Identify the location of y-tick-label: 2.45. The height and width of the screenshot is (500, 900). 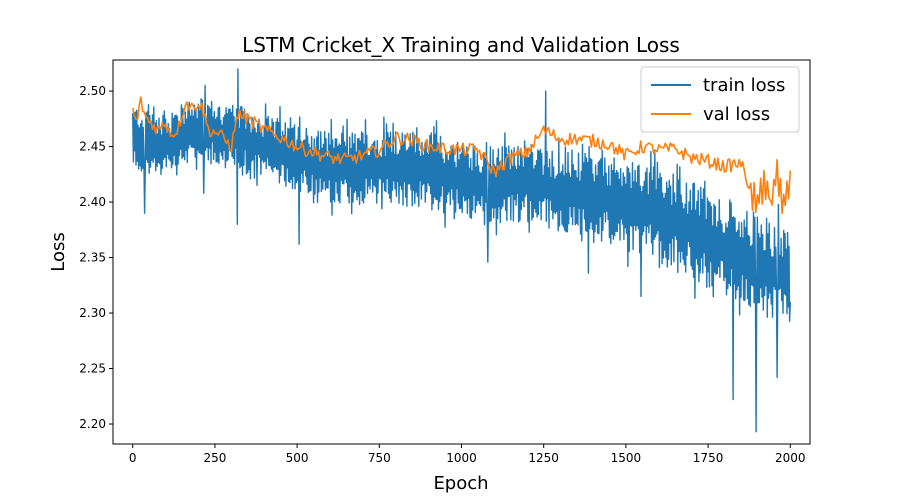
(92, 147).